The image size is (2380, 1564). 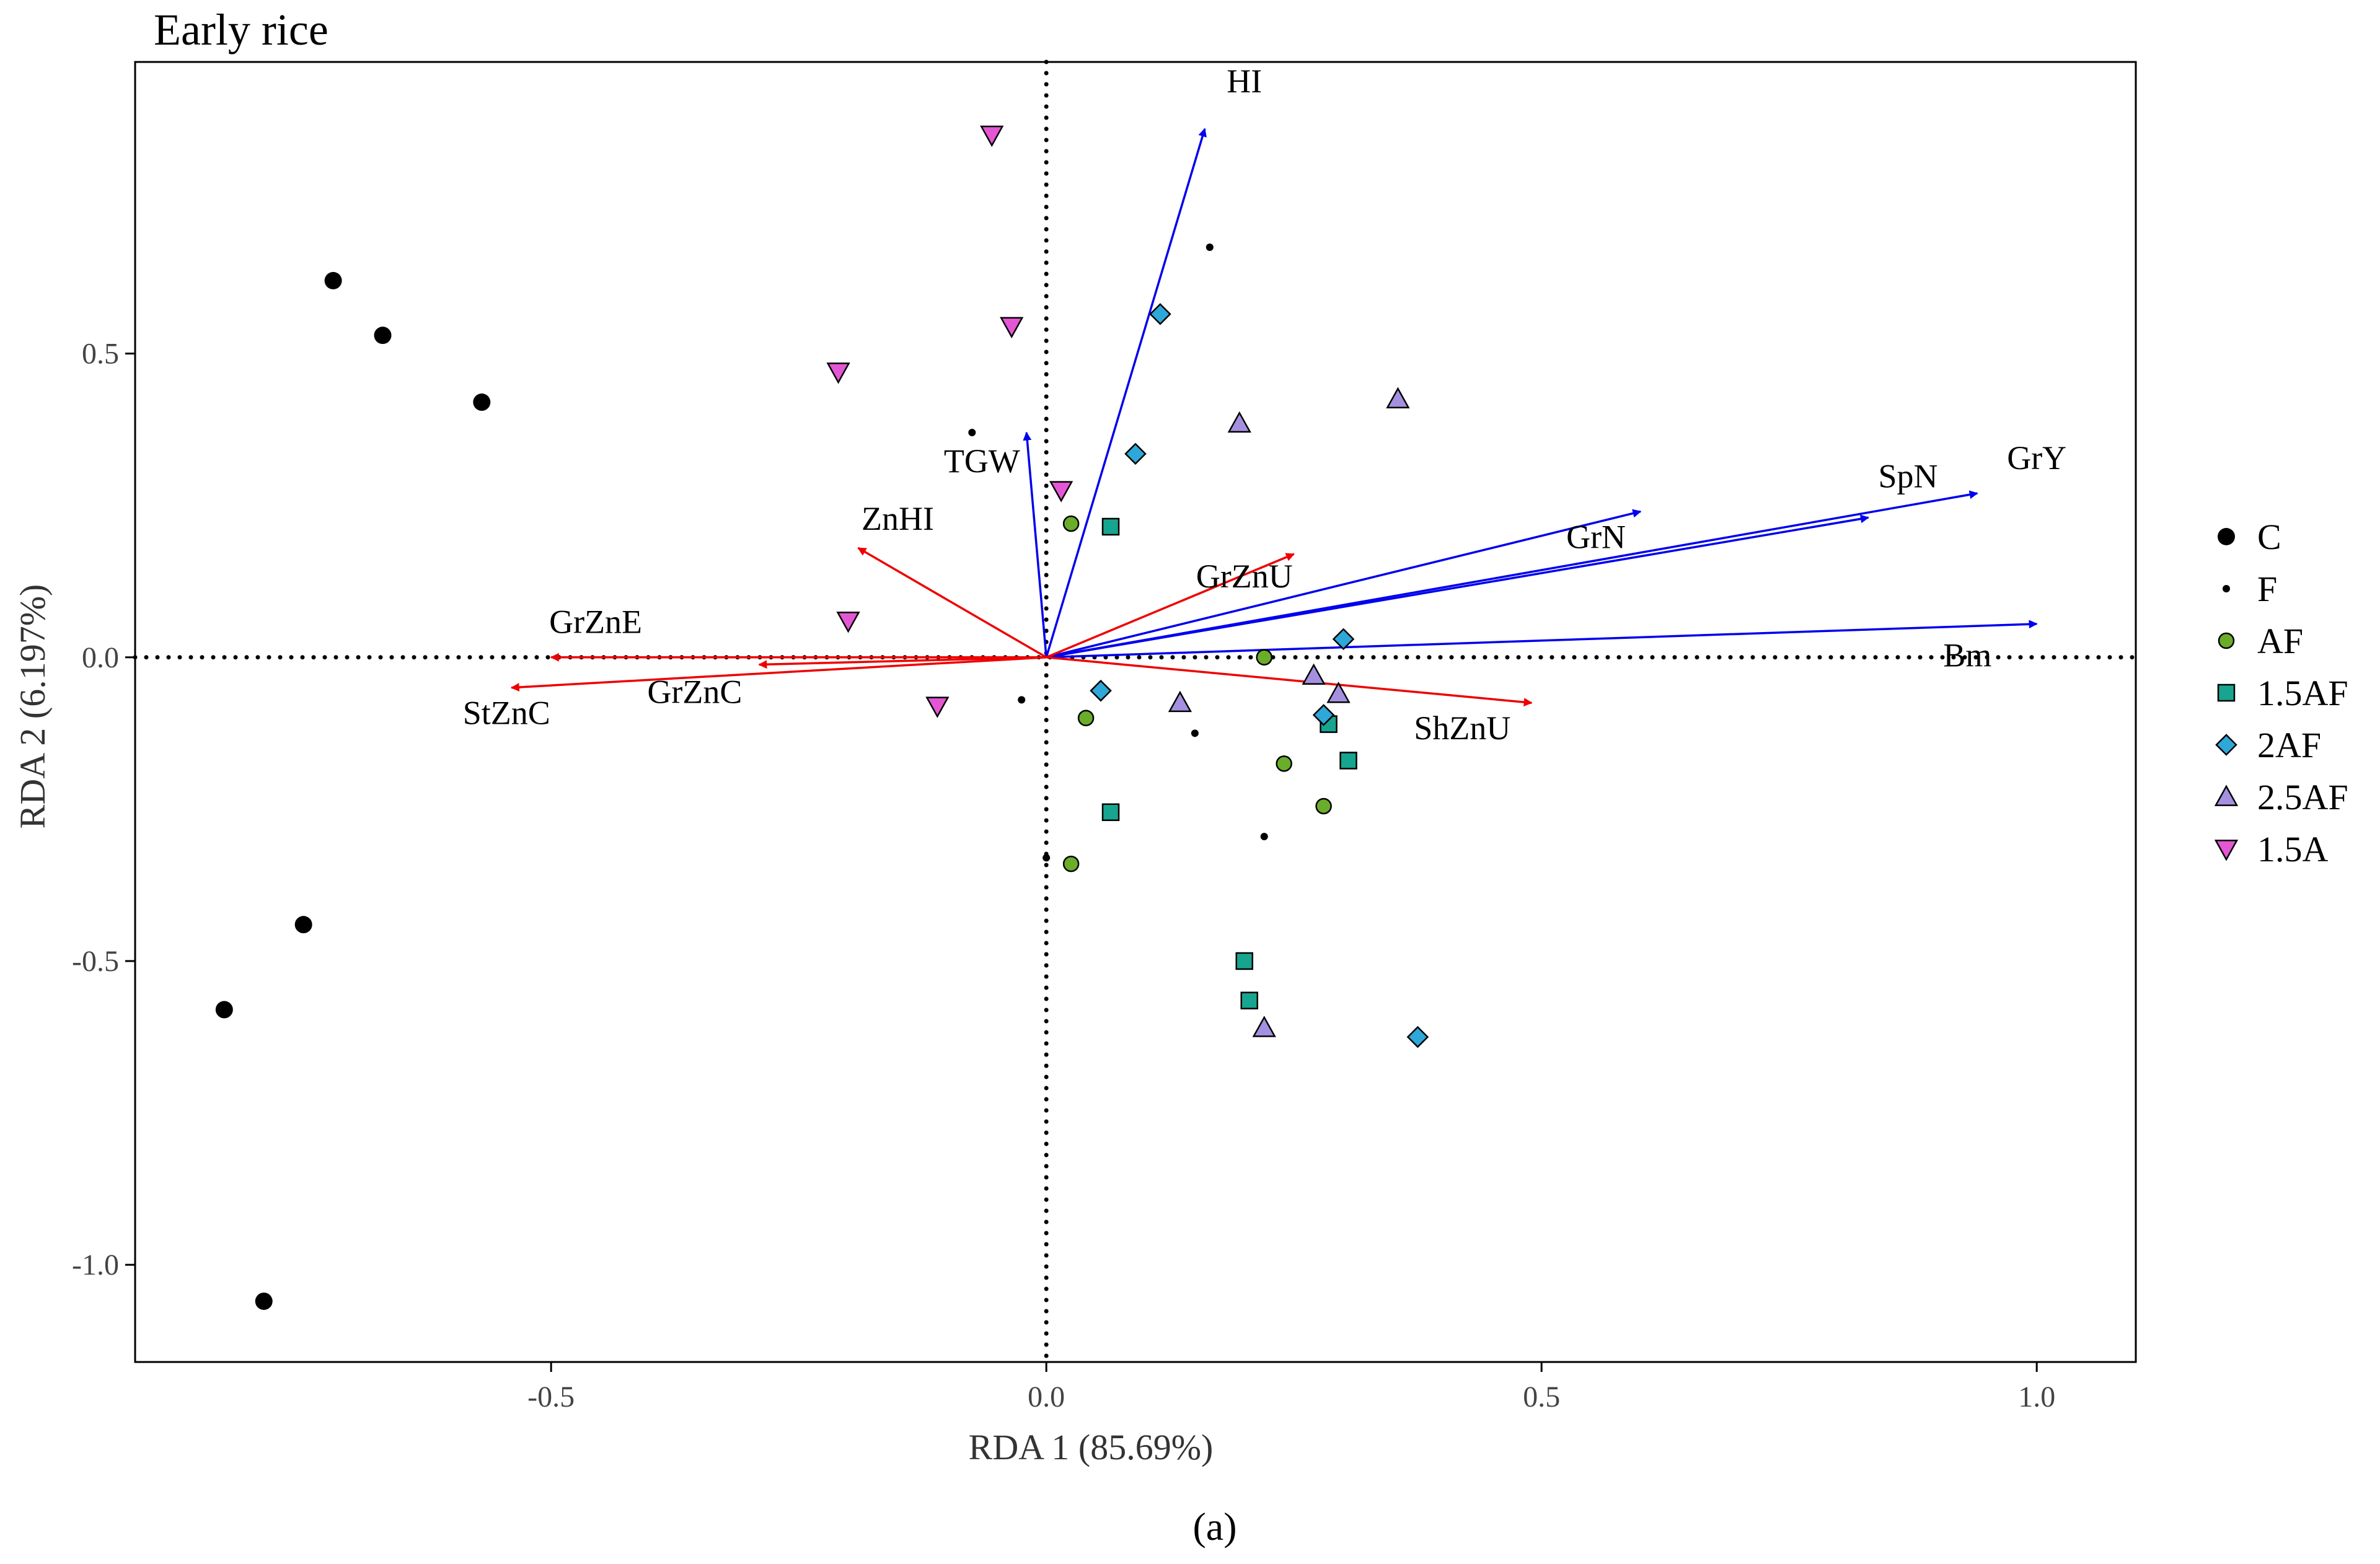 What do you see at coordinates (100, 354) in the screenshot?
I see `y-tick-label: 0.5` at bounding box center [100, 354].